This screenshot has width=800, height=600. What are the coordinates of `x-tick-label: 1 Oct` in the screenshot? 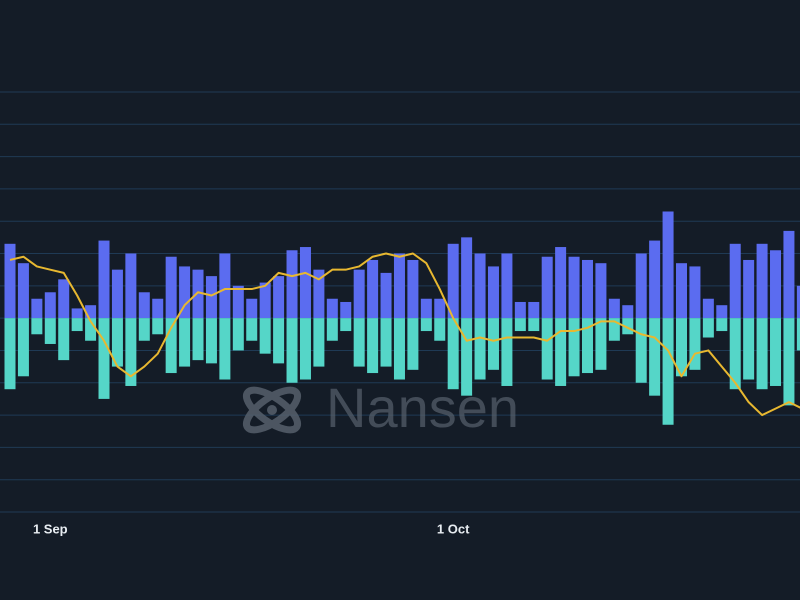 It's located at (453, 528).